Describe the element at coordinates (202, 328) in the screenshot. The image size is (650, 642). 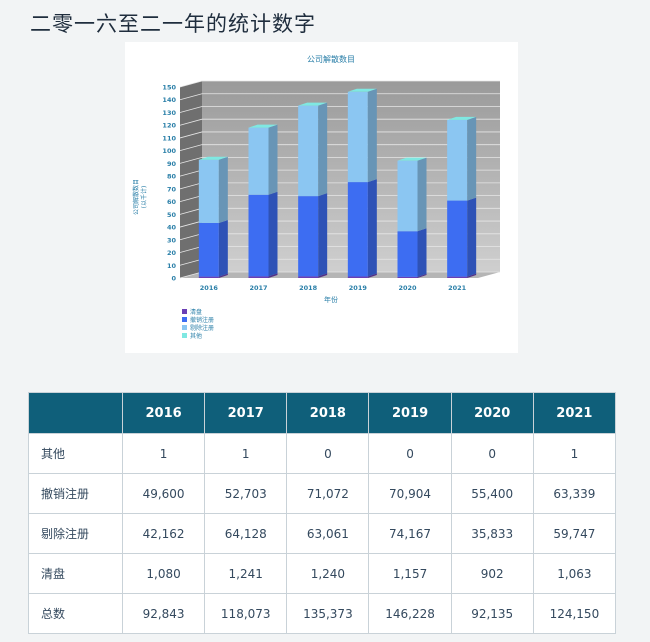
I see `legend-label: 剔除注册` at that location.